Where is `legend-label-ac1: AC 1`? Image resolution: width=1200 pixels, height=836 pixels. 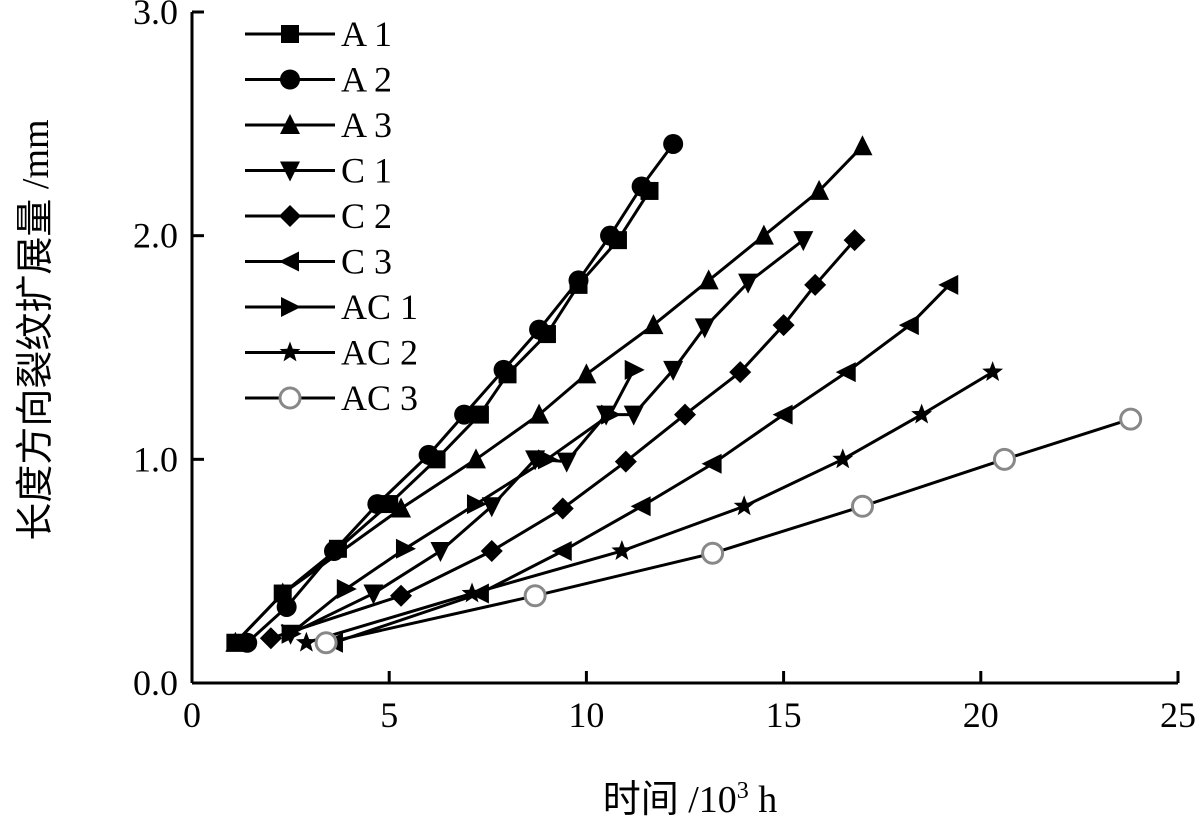
legend-label-ac1: AC 1 is located at coordinates (379, 307).